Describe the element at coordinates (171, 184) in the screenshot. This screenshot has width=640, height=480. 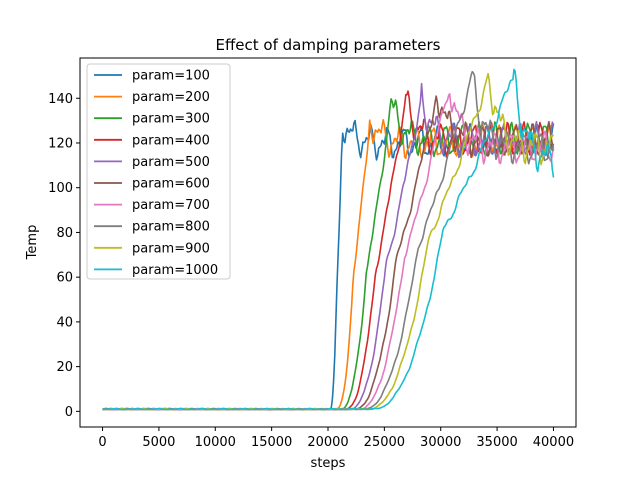
I see `legend-label: param=600` at that location.